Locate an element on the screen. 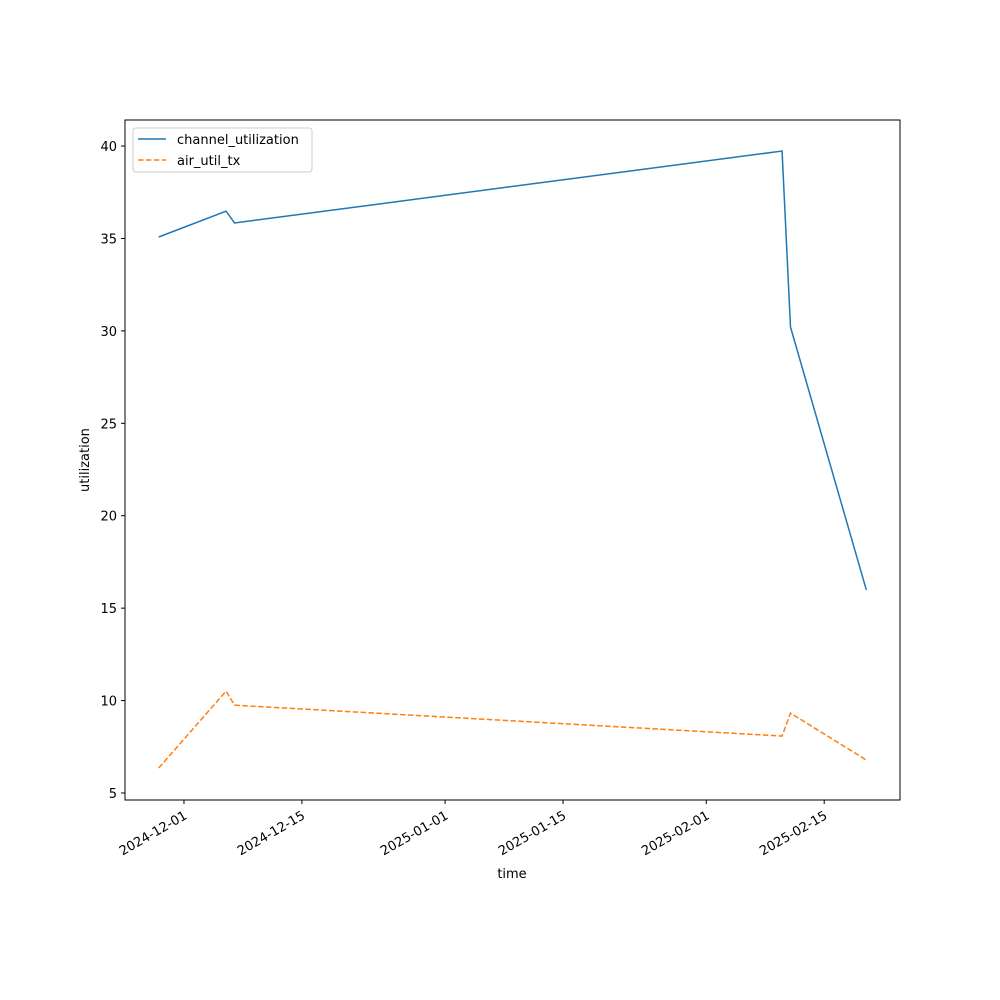 The height and width of the screenshot is (1000, 1000). x-axis-label: time is located at coordinates (511, 874).